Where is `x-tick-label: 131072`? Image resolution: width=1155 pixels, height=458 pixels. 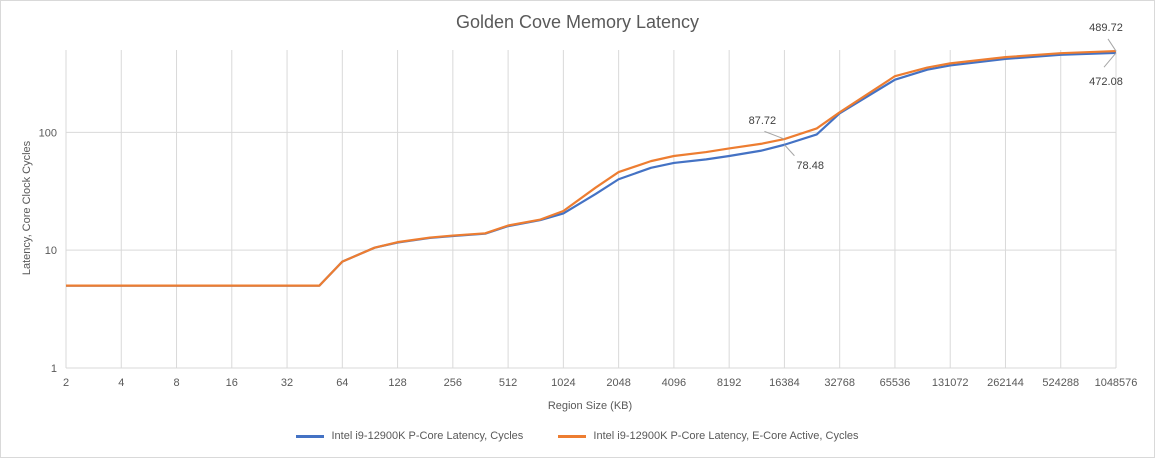
x-tick-label: 131072 is located at coordinates (950, 383).